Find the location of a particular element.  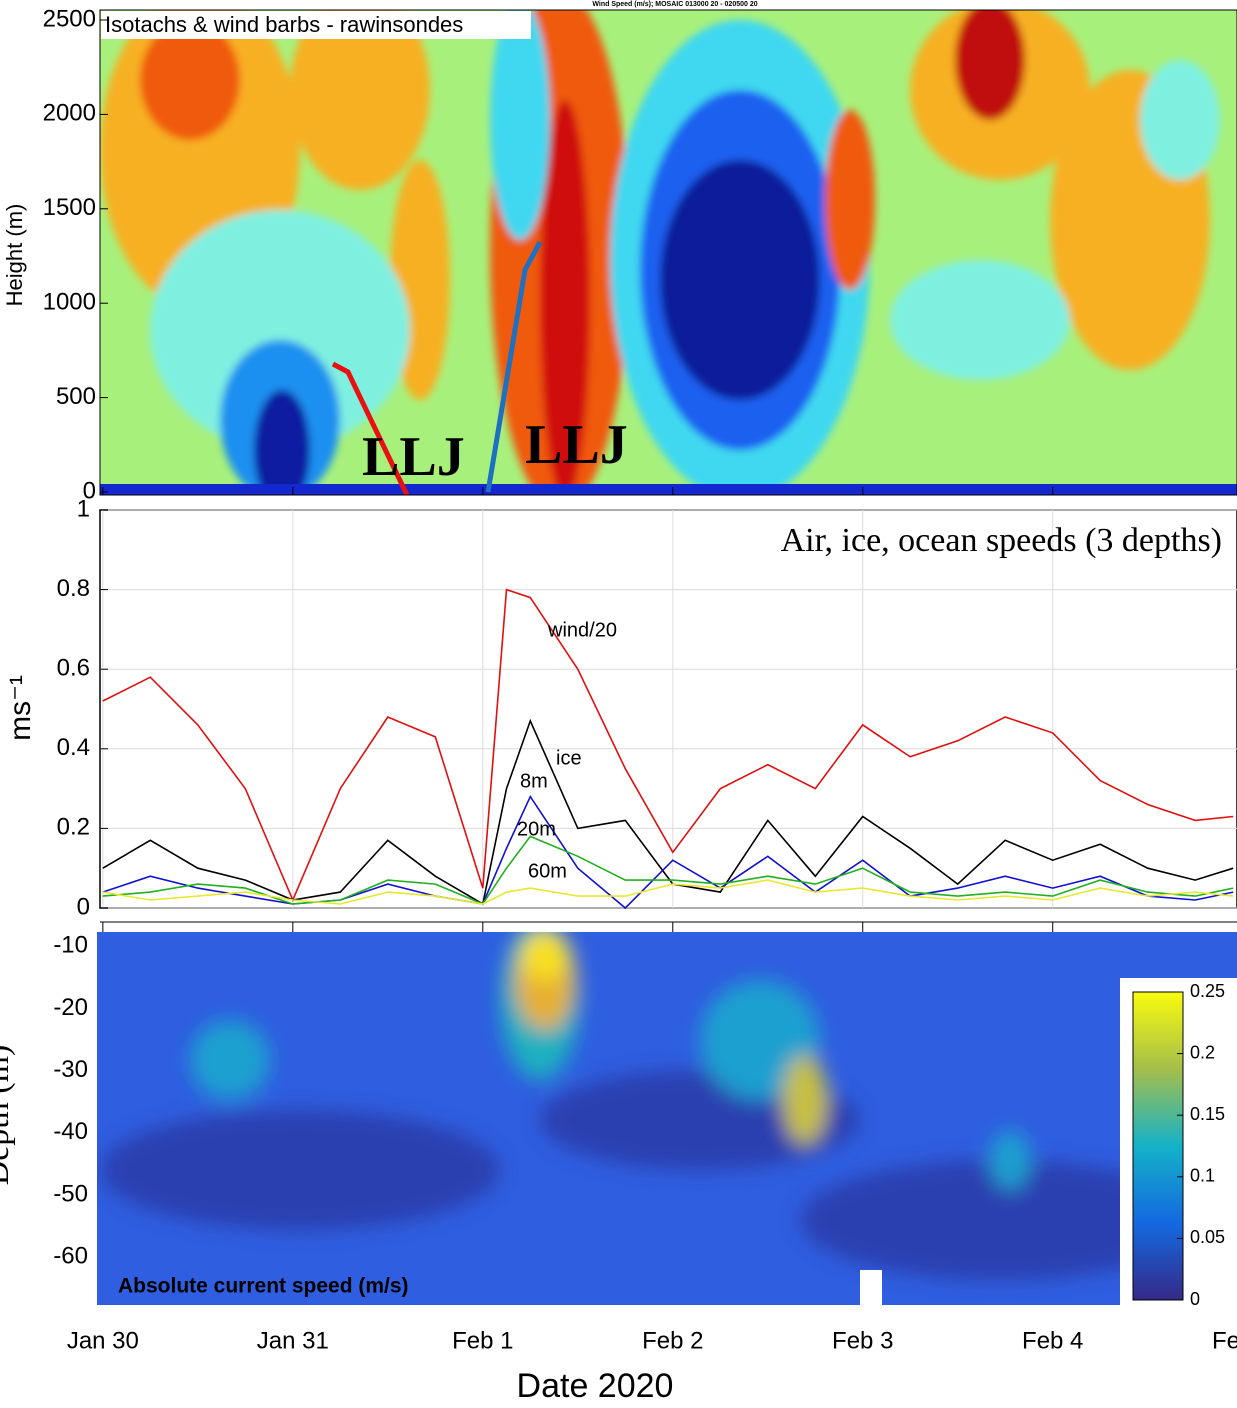

y-tick-label: -30 is located at coordinates (70, 1069).